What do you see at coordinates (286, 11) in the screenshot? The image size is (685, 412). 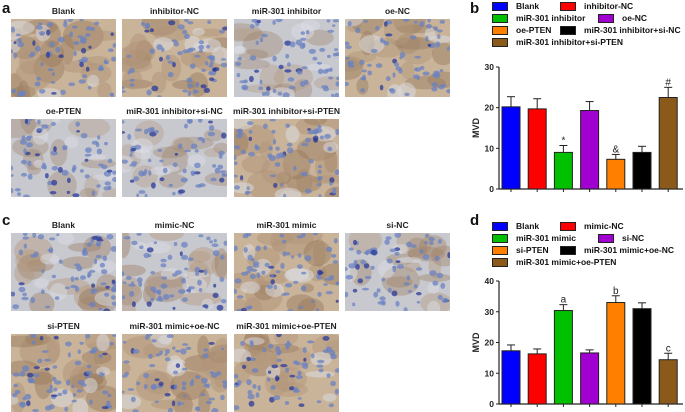 I see `micrograph-label: miR-301 inhibitor` at bounding box center [286, 11].